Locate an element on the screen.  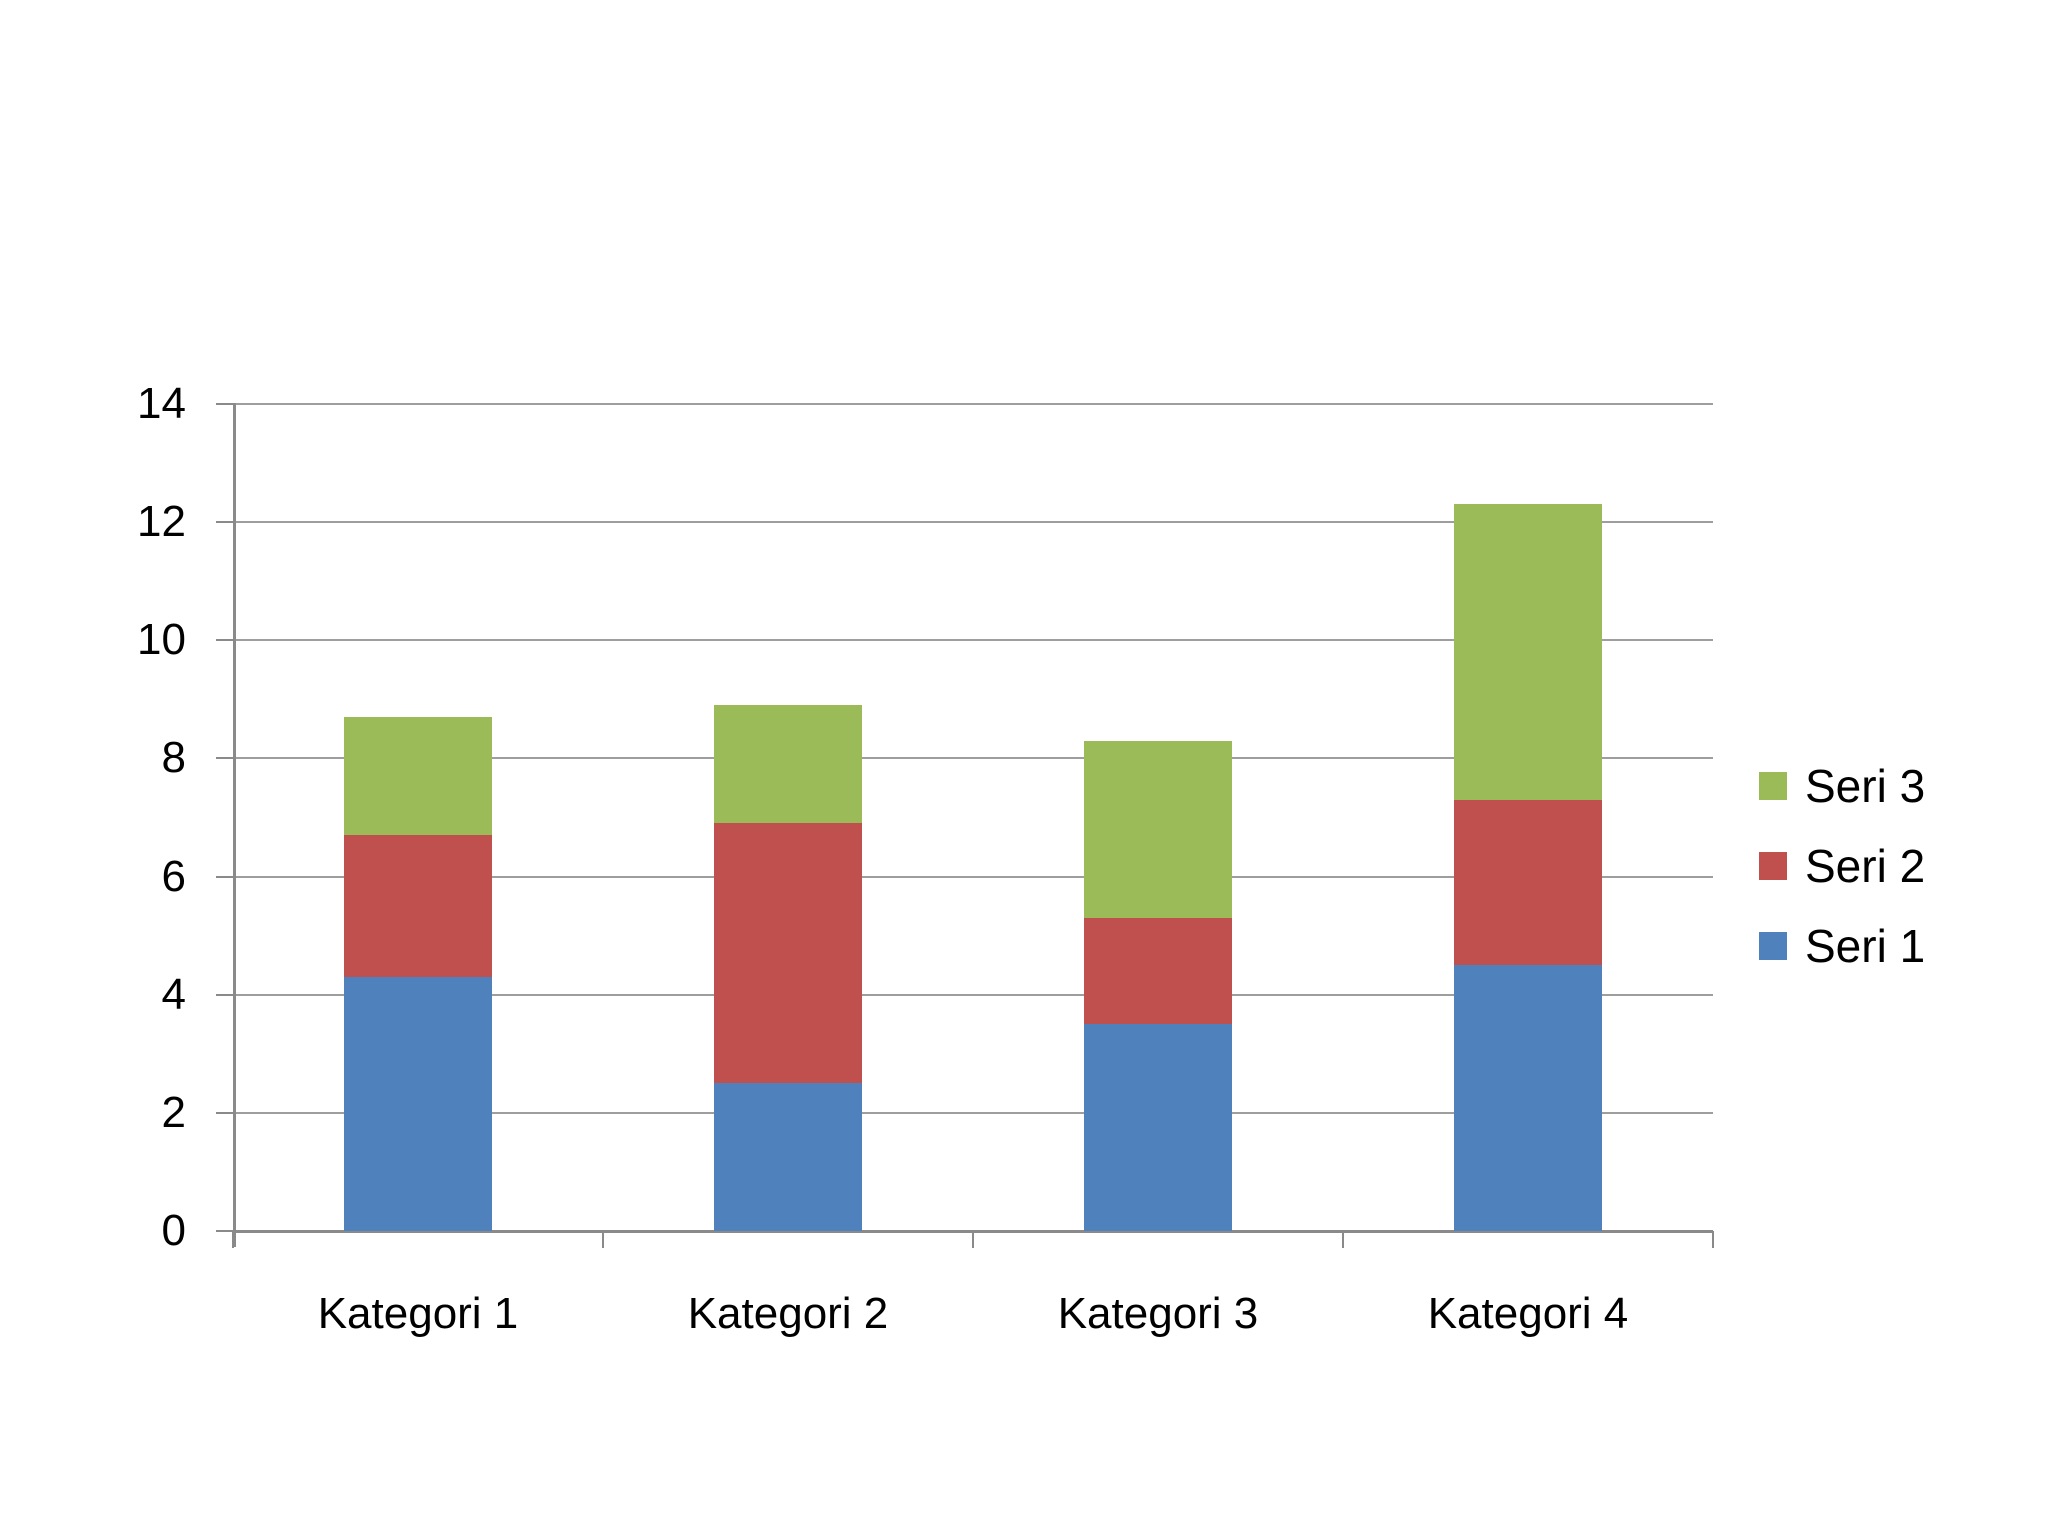
x-axis-label-1: Kategori 1 is located at coordinates (418, 1313).